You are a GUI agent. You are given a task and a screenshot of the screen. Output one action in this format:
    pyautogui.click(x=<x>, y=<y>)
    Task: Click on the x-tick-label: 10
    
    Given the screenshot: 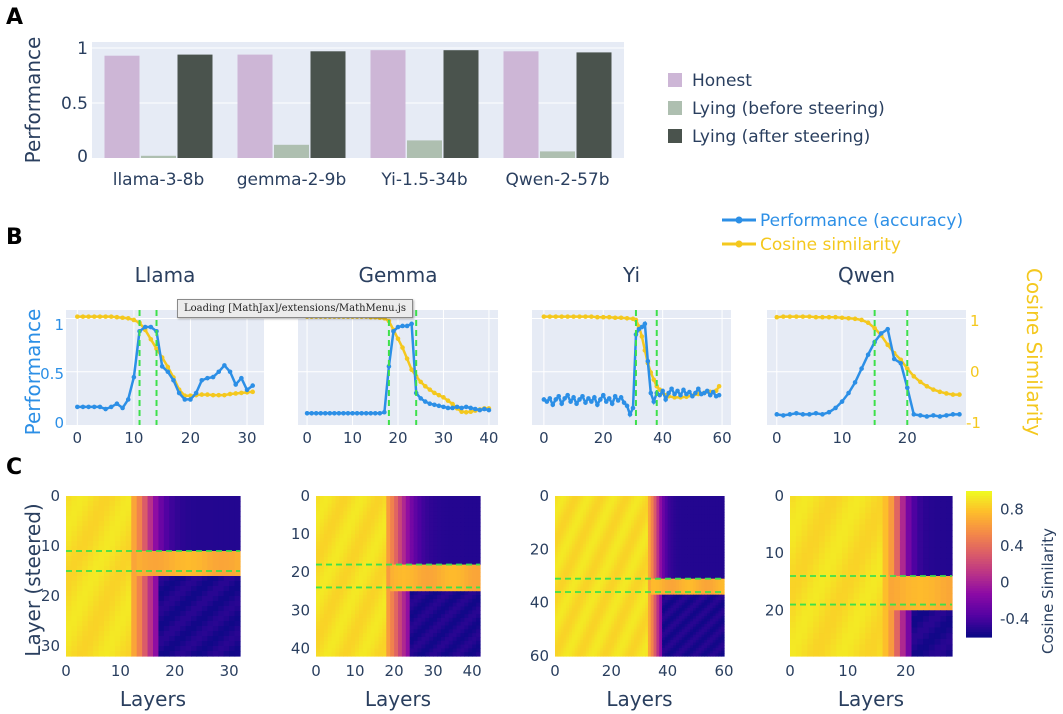 What is the action you would take?
    pyautogui.click(x=352, y=438)
    